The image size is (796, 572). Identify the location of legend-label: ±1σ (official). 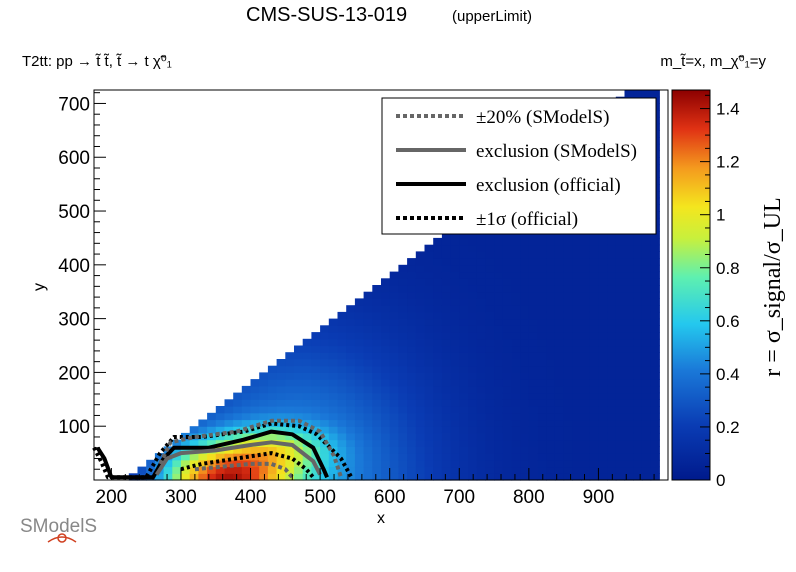
(527, 219).